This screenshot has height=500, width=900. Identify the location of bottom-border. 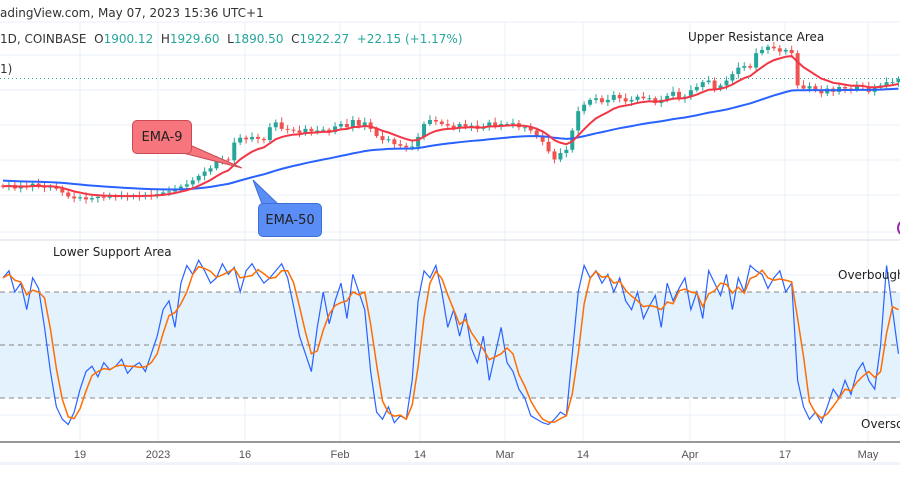
(450, 463).